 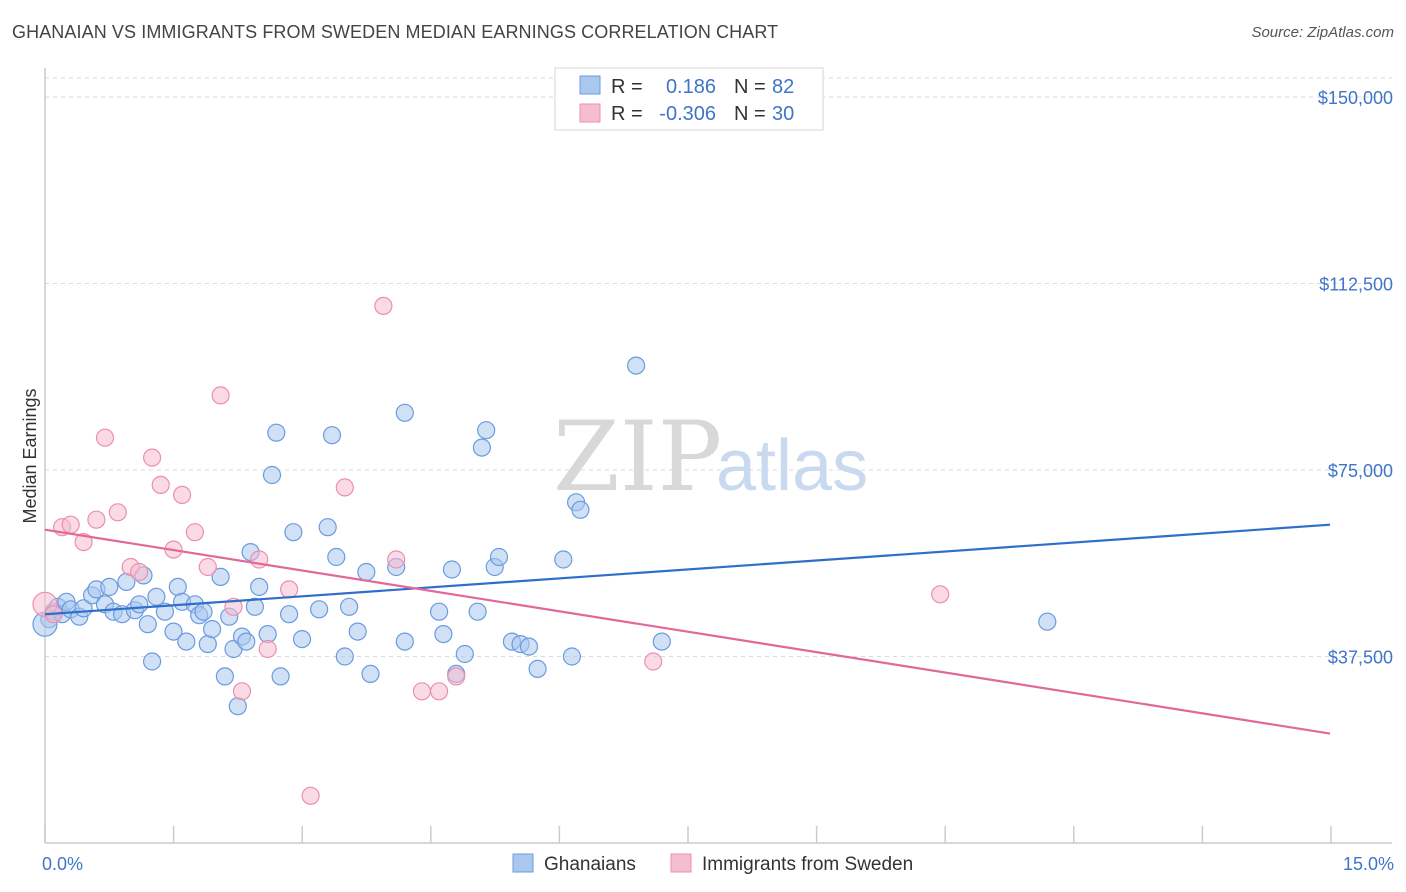 I want to click on bottom-legend-label-sweden: Immigrants from Sweden, so click(x=807, y=864).